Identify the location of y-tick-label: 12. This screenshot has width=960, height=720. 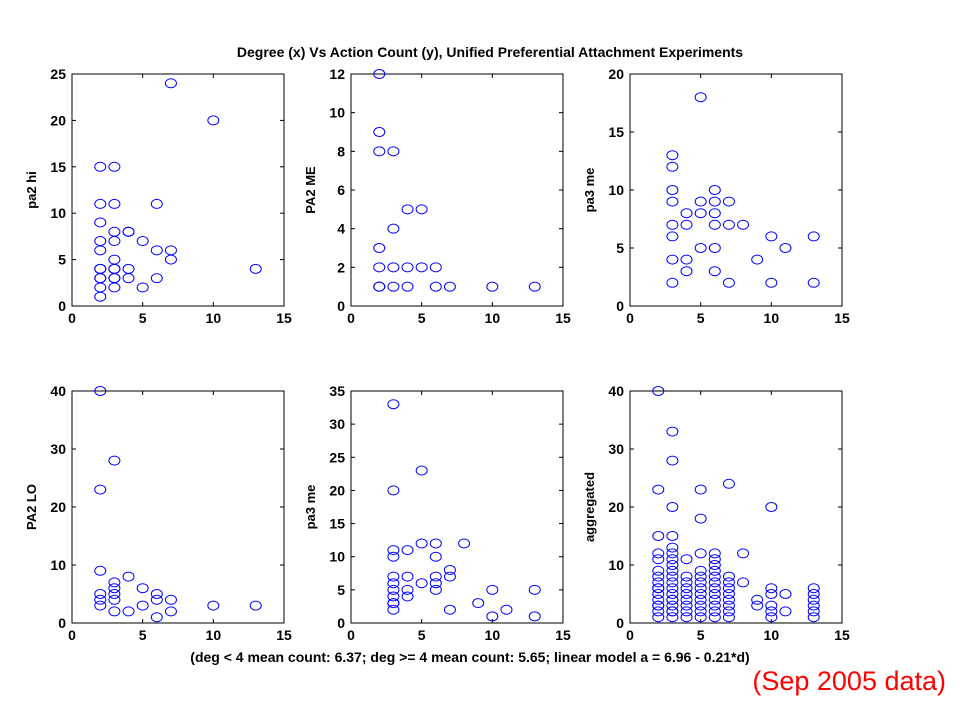
(337, 74).